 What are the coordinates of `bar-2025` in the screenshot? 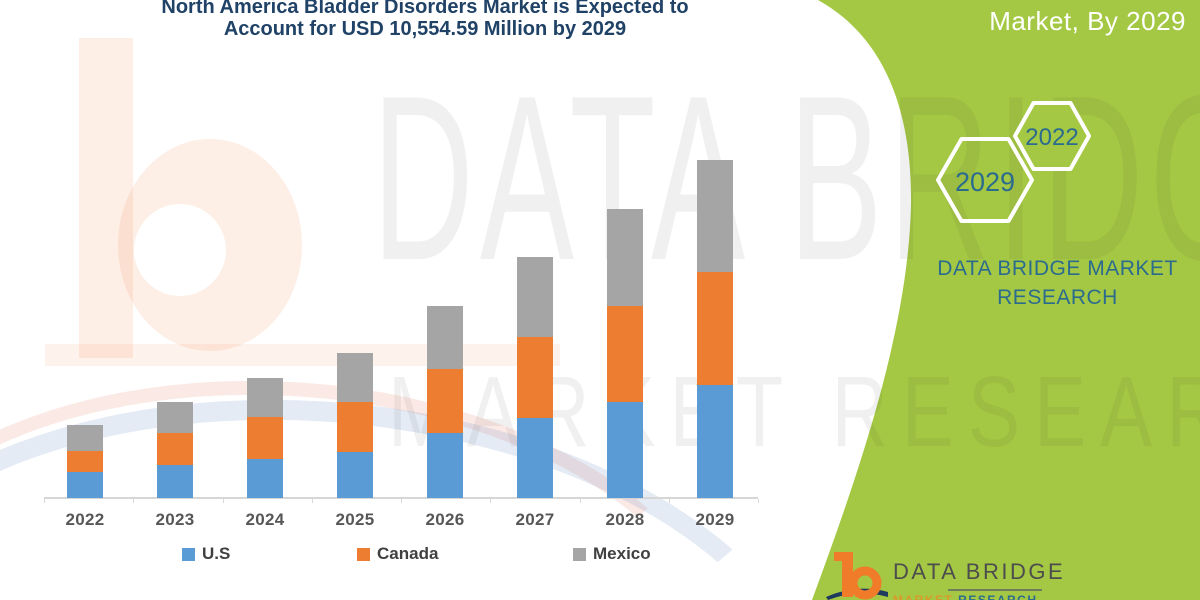 It's located at (355, 425).